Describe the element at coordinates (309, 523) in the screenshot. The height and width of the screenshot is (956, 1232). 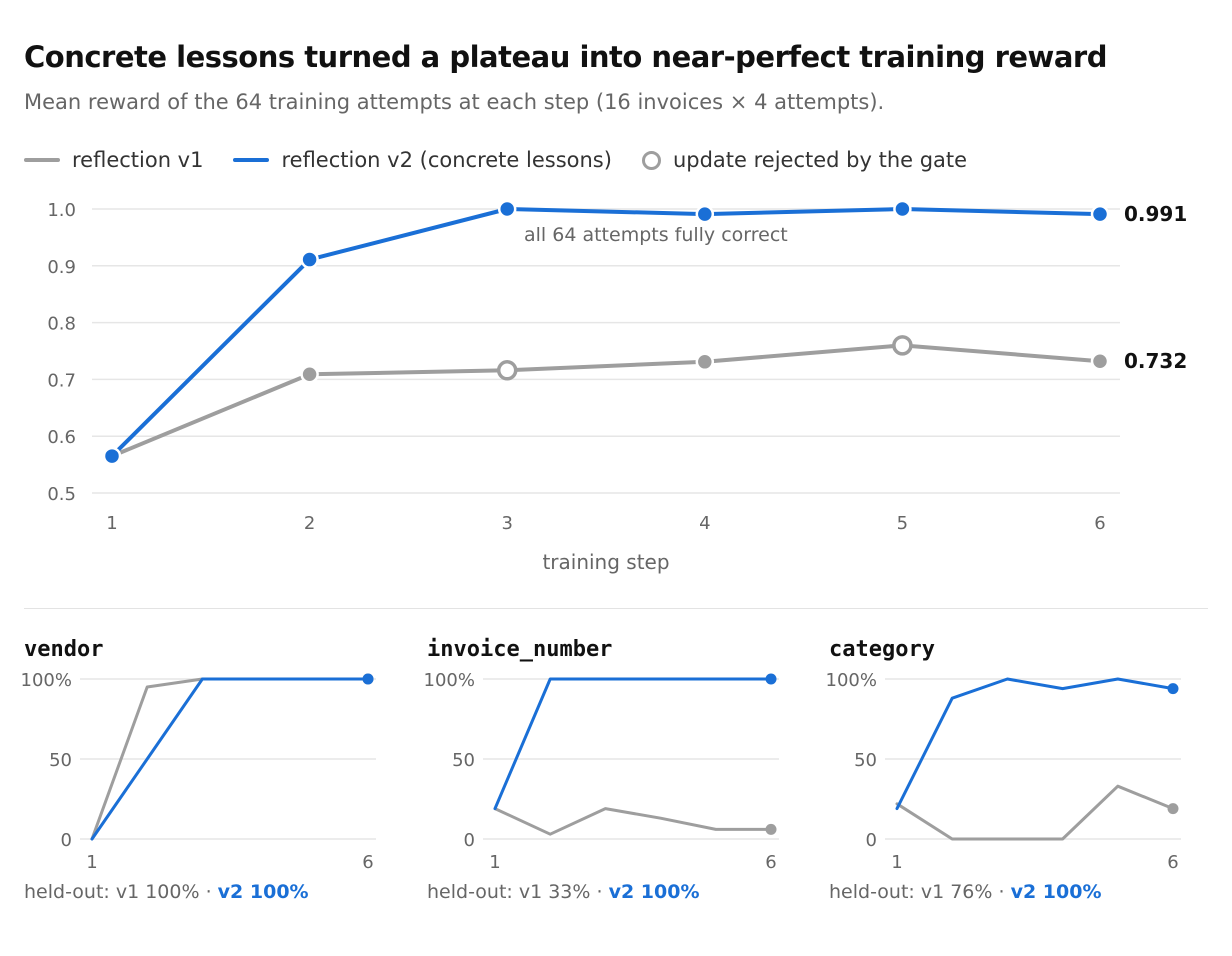
I see `main-x-tick-label: 2` at that location.